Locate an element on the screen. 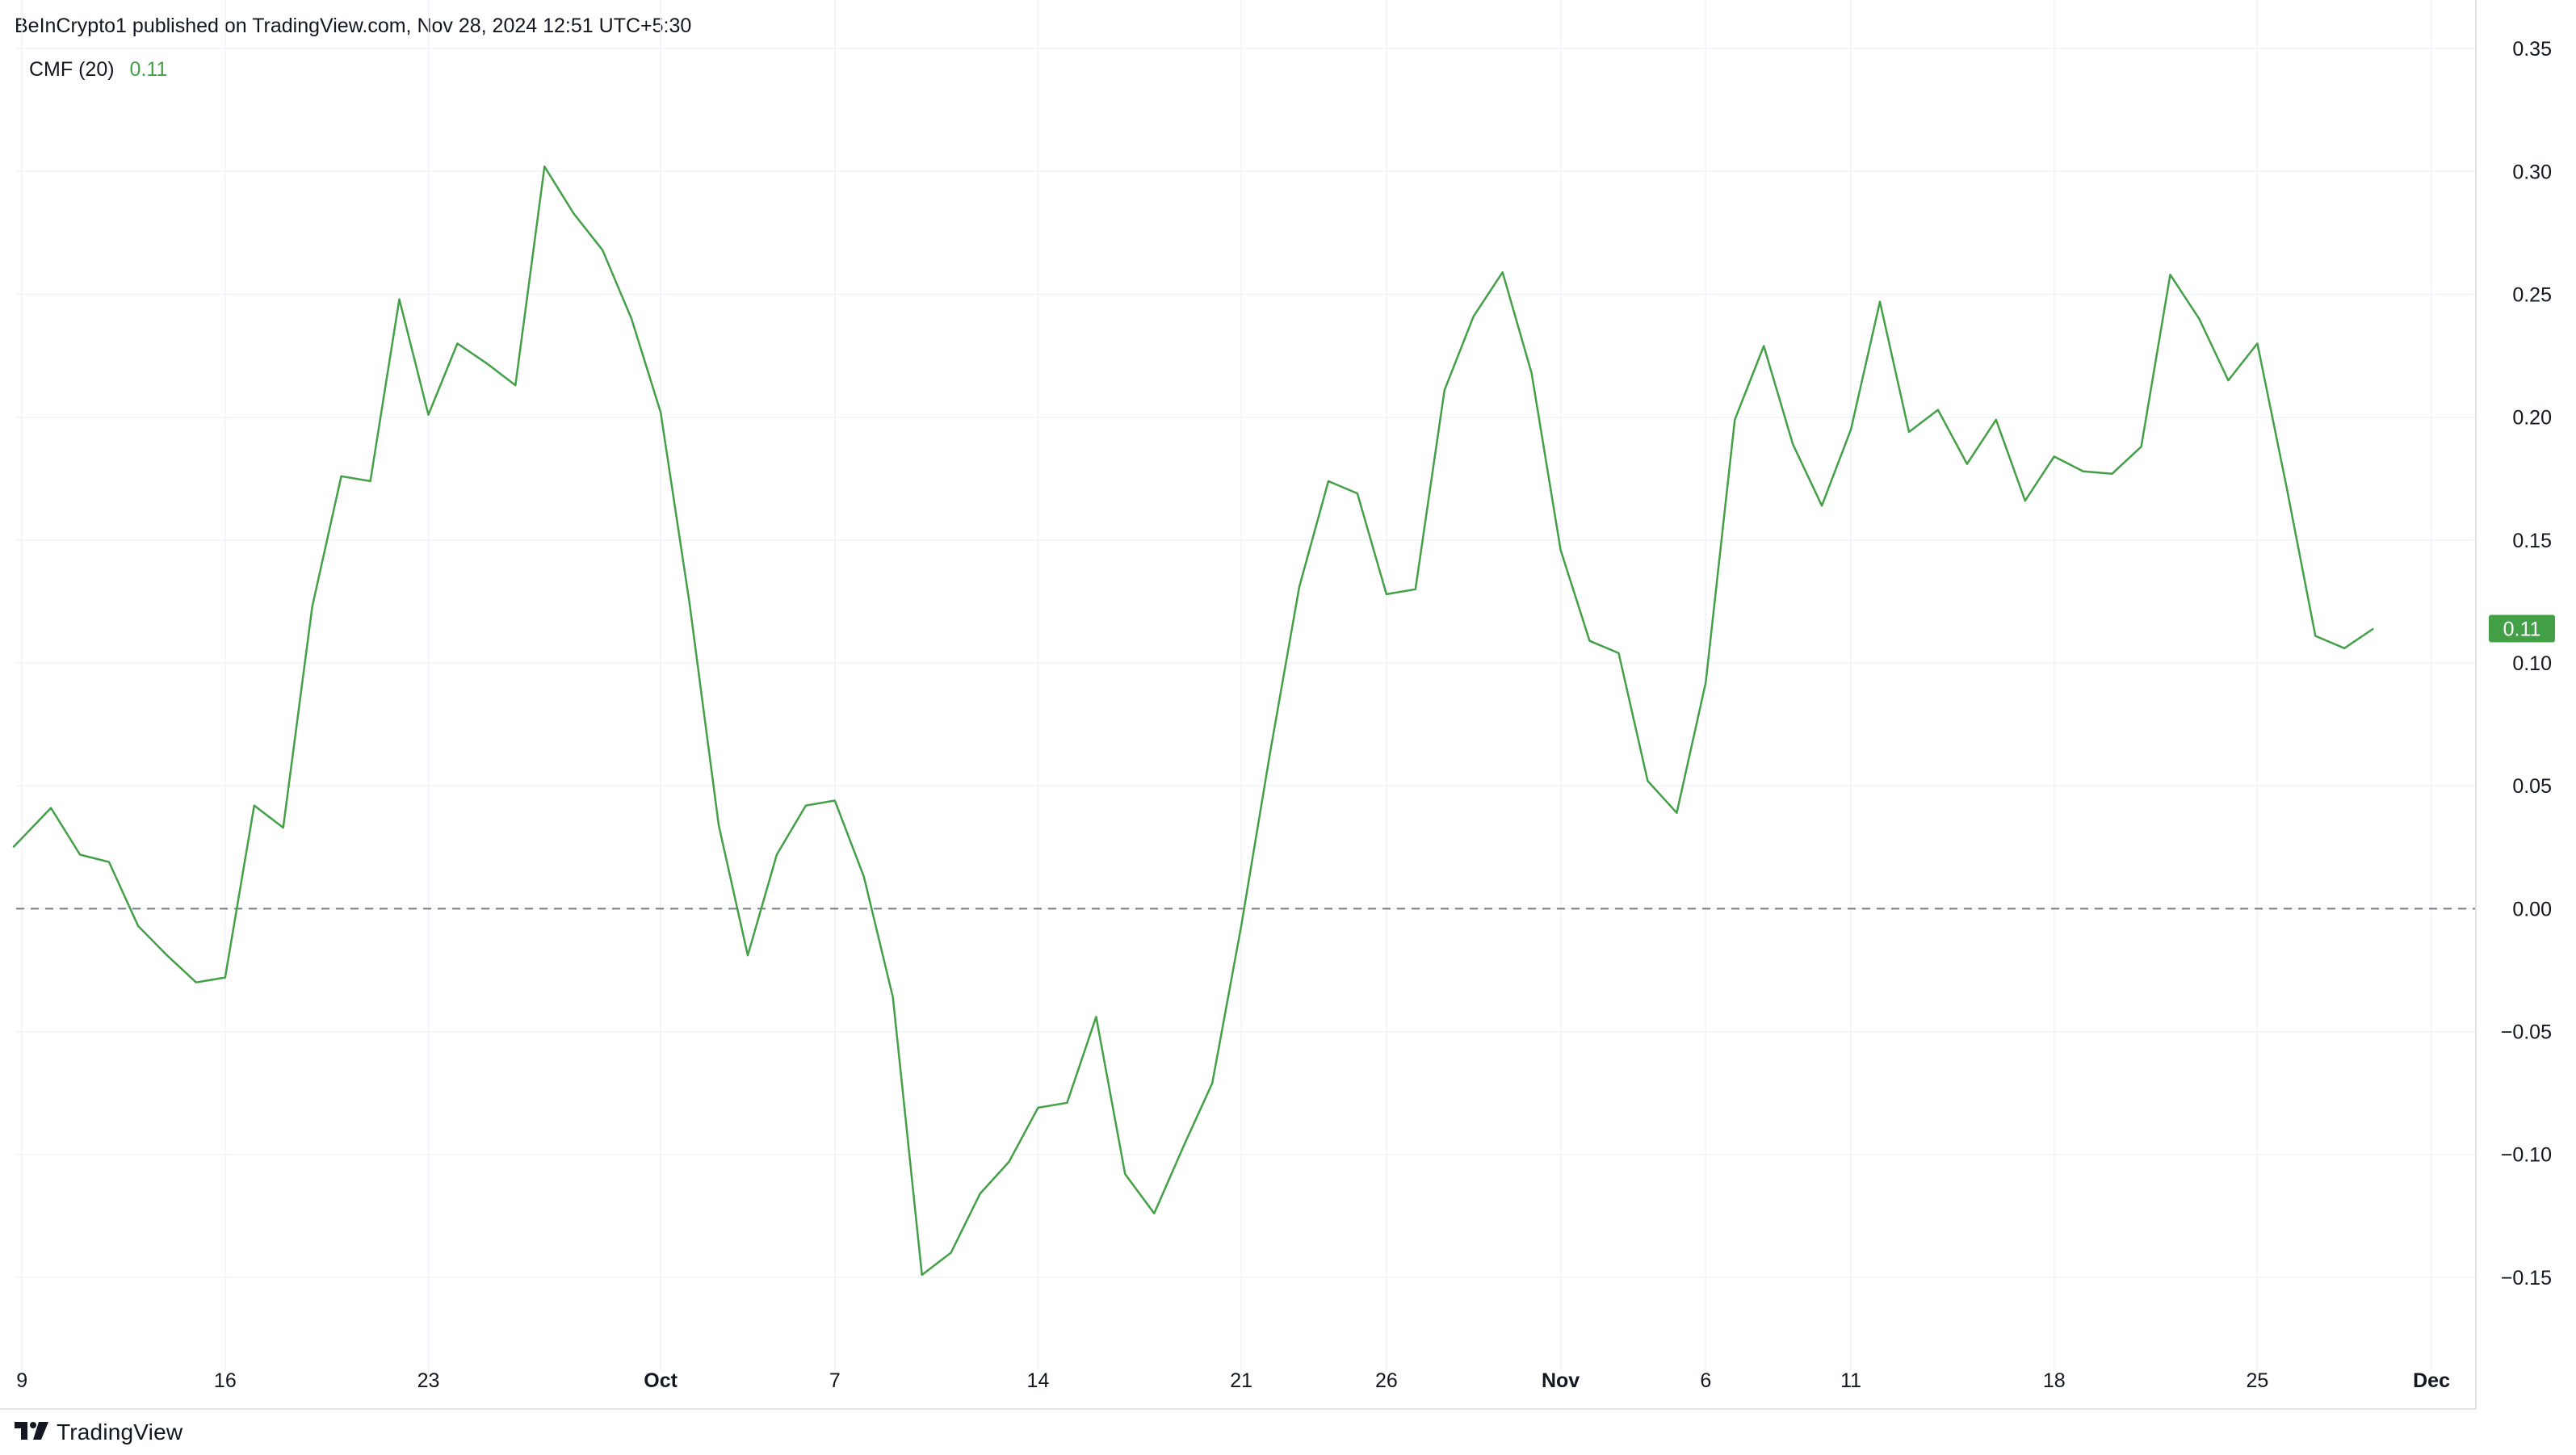  x-tick-label: 21 is located at coordinates (1241, 1380).